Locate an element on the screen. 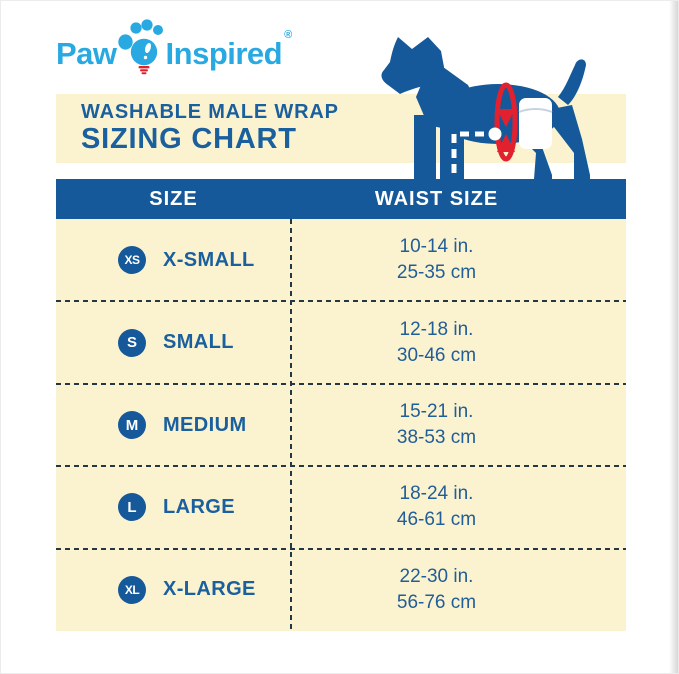  size-label: SMALL is located at coordinates (198, 342).